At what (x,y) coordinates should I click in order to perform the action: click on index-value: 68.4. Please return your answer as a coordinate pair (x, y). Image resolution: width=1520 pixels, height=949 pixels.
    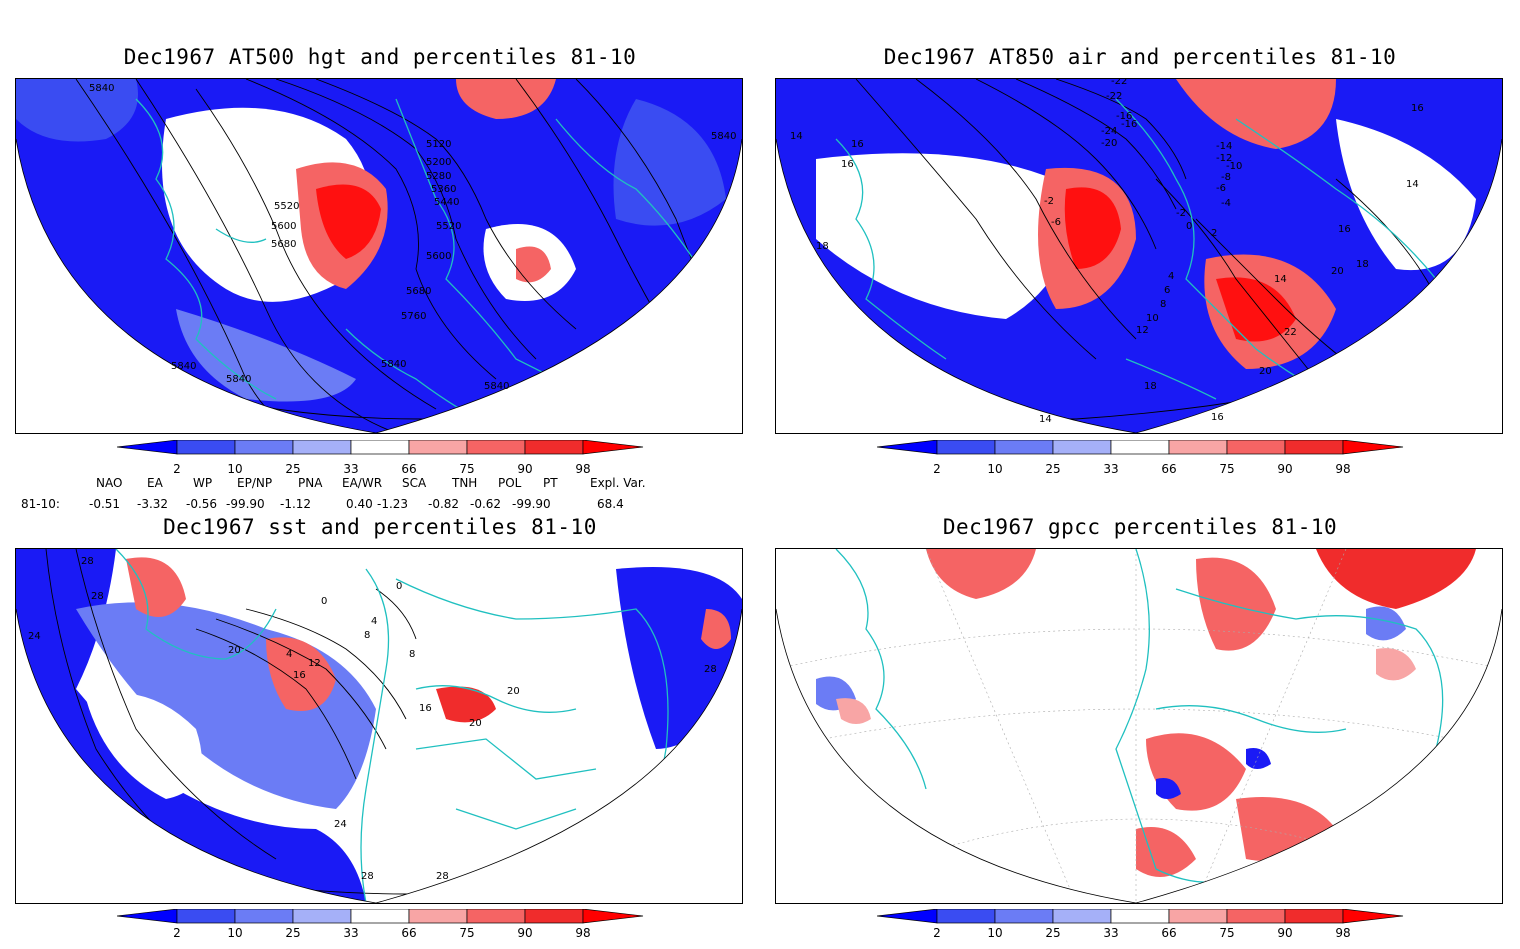
    Looking at the image, I should click on (610, 504).